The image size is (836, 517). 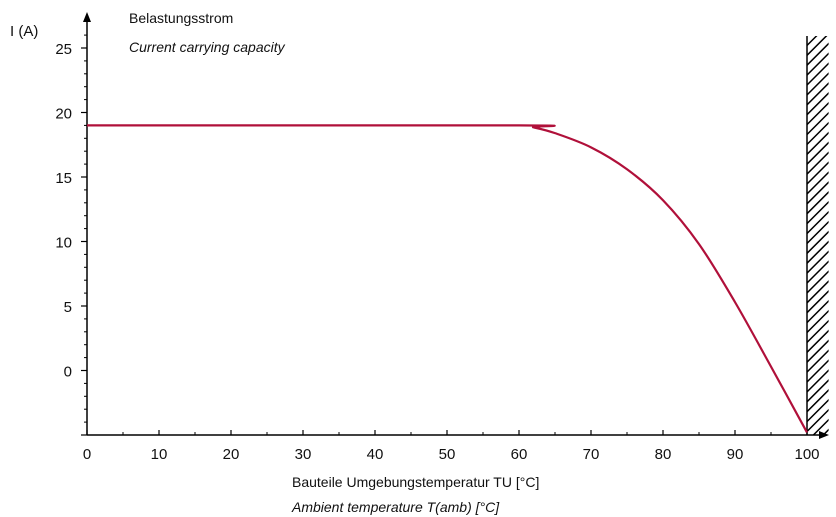 I want to click on x-tick-label: 70, so click(x=591, y=454).